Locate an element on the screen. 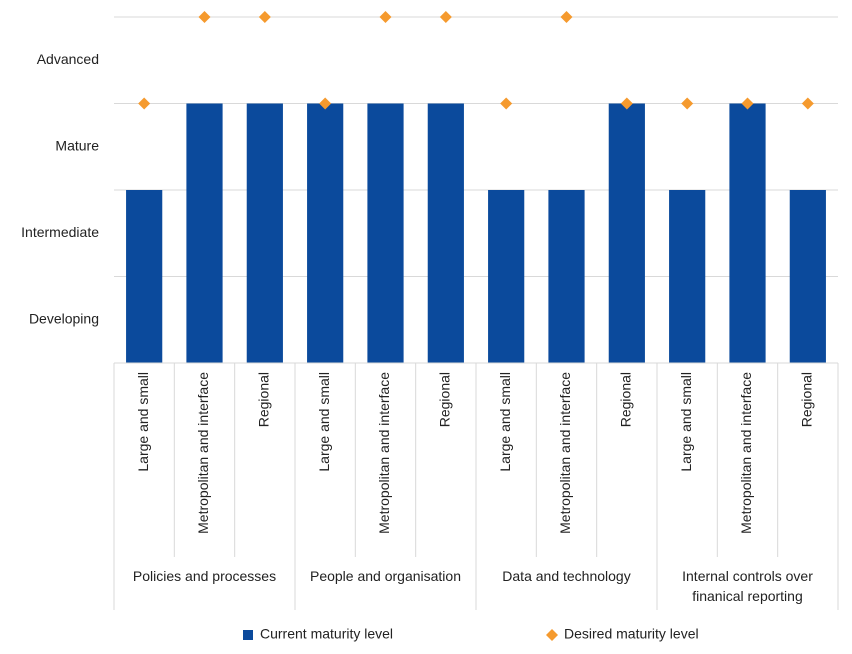 The height and width of the screenshot is (654, 852). legend-label: Desired maturity level is located at coordinates (631, 634).